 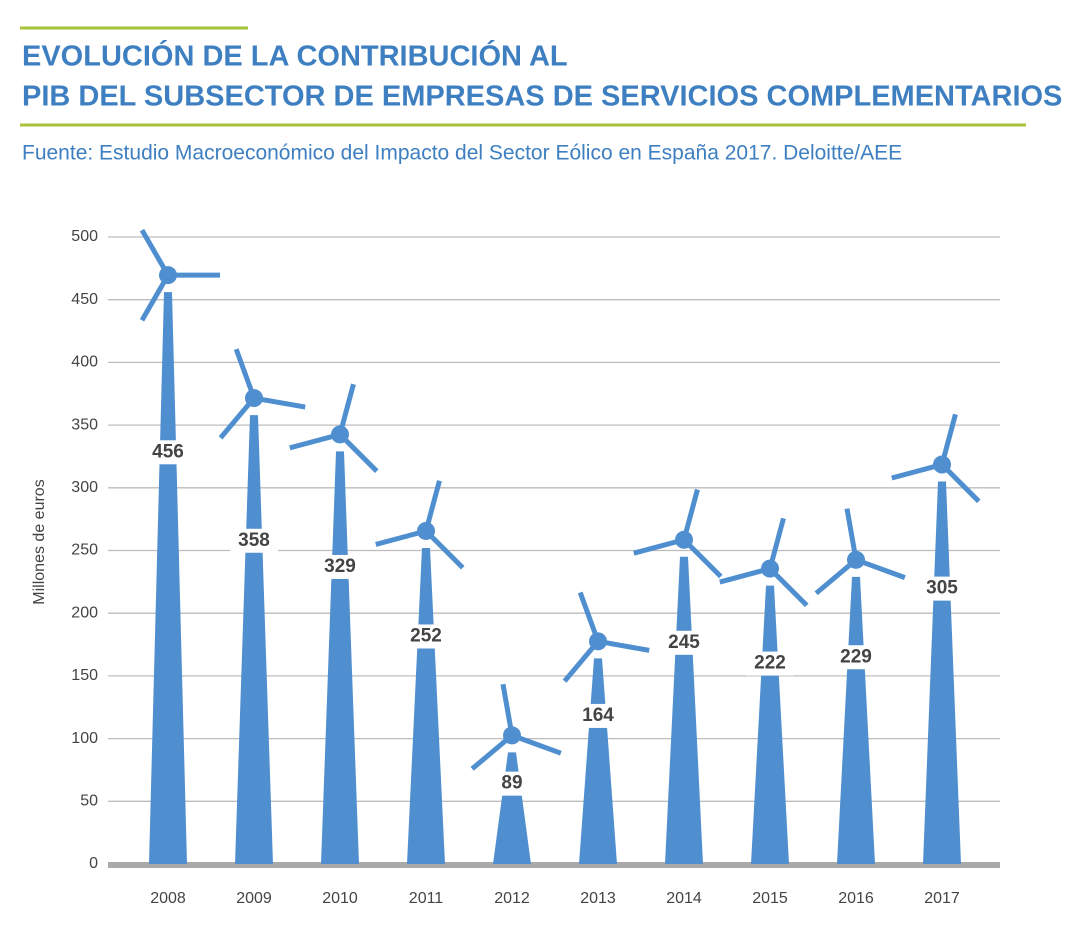 What do you see at coordinates (84, 424) in the screenshot?
I see `y-tick-label: 350` at bounding box center [84, 424].